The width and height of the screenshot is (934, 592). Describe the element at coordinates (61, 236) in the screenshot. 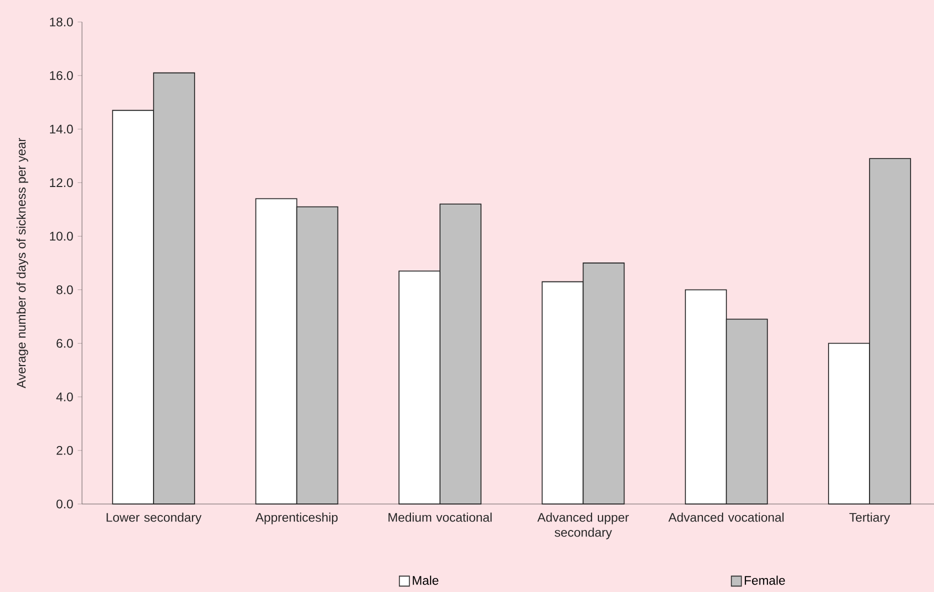

I see `y-tick-label: 10.0` at that location.